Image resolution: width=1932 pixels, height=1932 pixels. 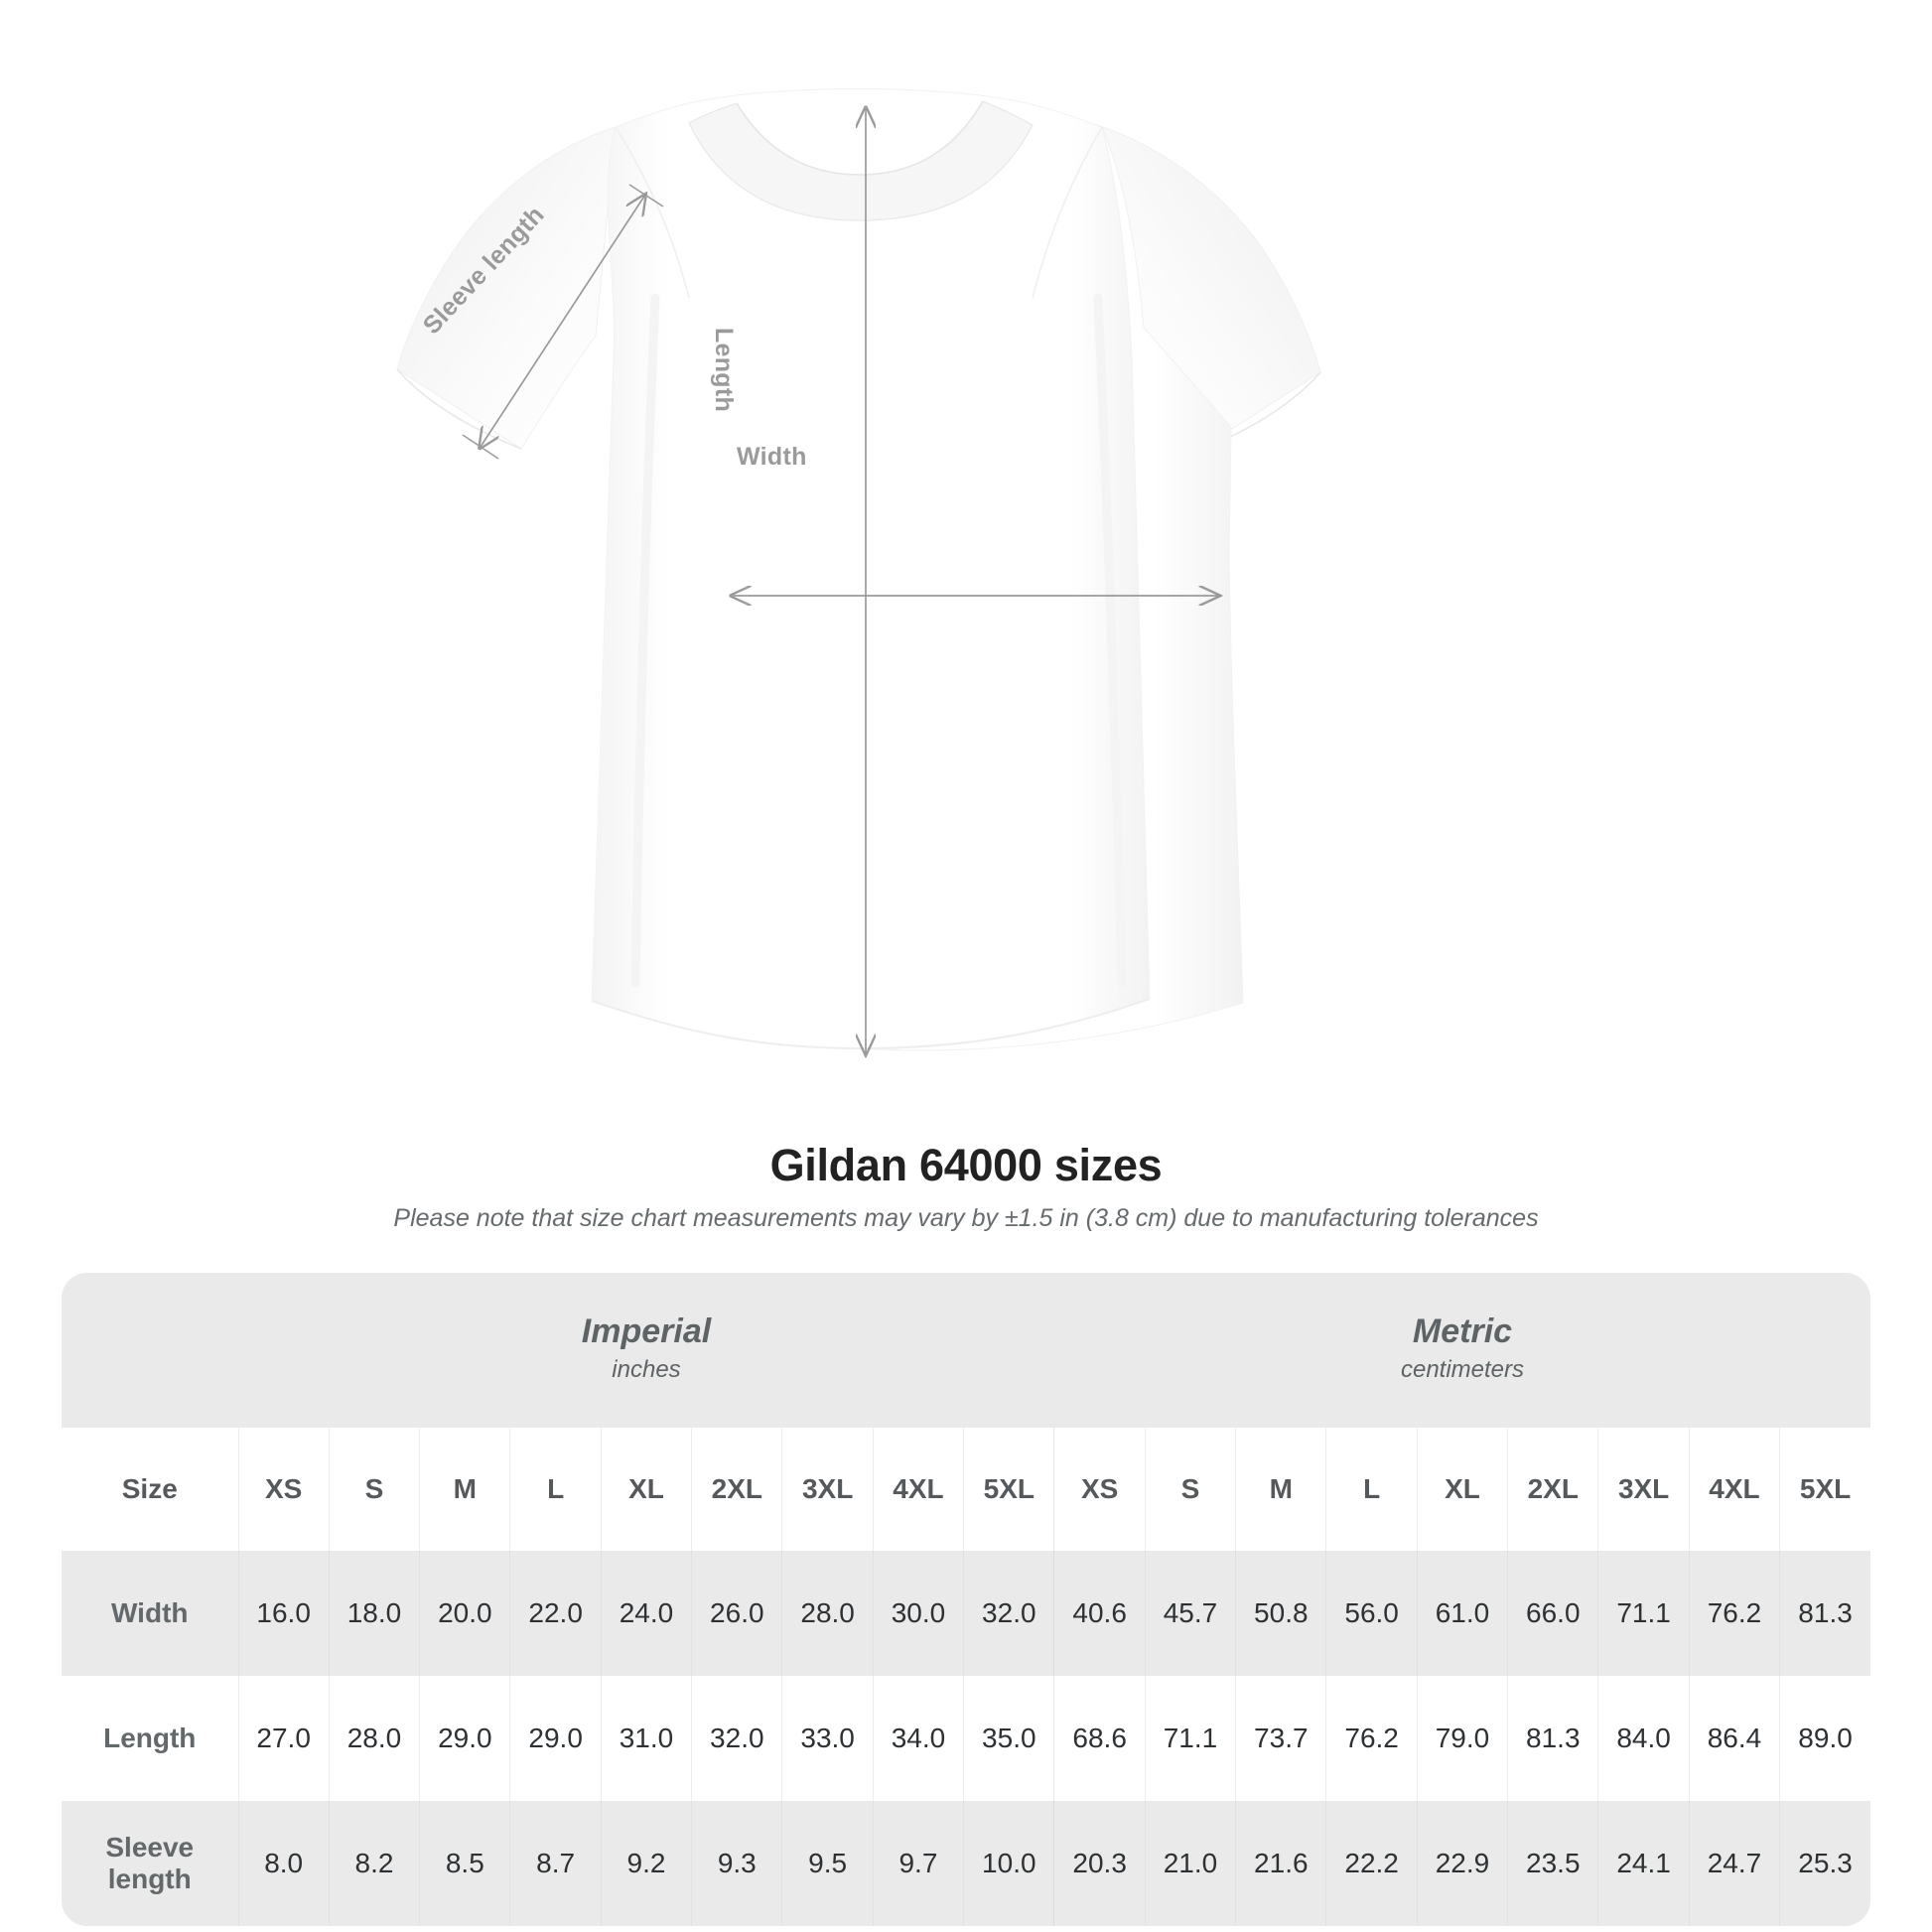 I want to click on sleeve-measure-line, so click(x=563, y=321).